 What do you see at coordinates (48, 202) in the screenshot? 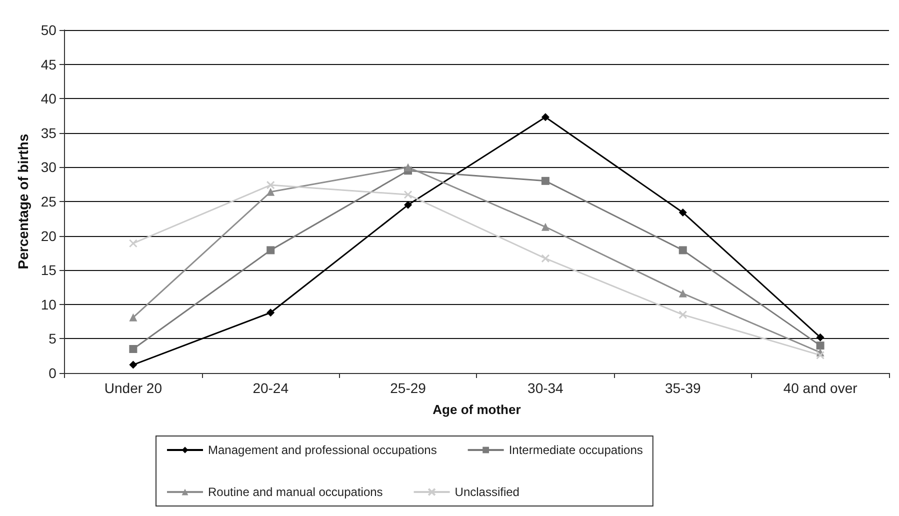
I see `y-tick-label: 25` at bounding box center [48, 202].